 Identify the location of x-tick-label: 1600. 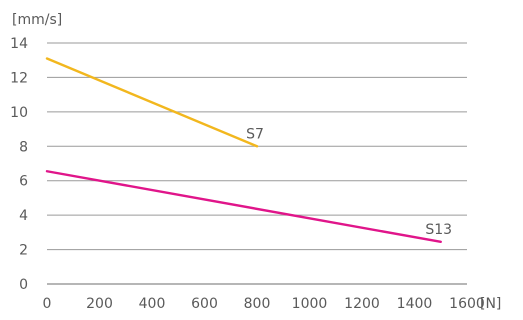
(467, 304).